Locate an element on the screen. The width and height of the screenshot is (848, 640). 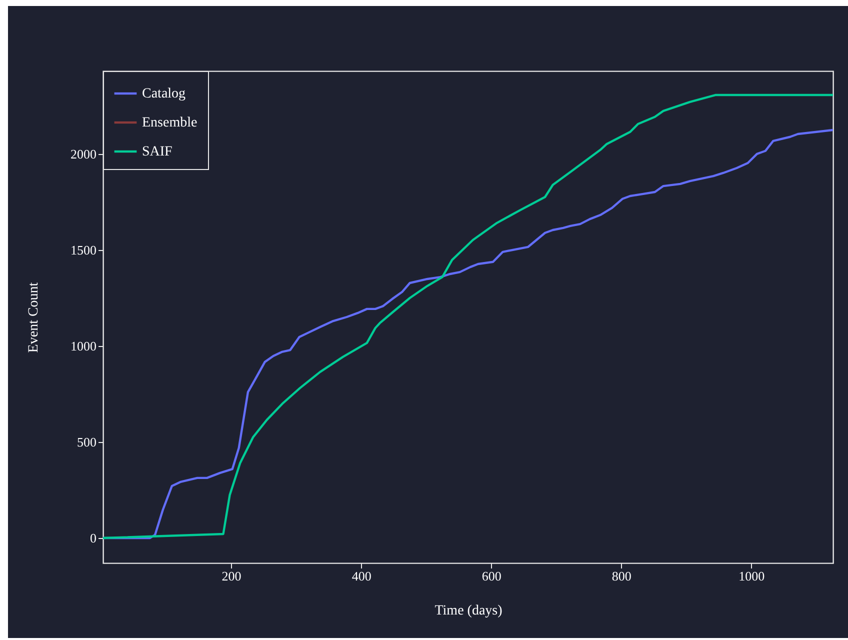
legend-label: SAIF is located at coordinates (157, 152).